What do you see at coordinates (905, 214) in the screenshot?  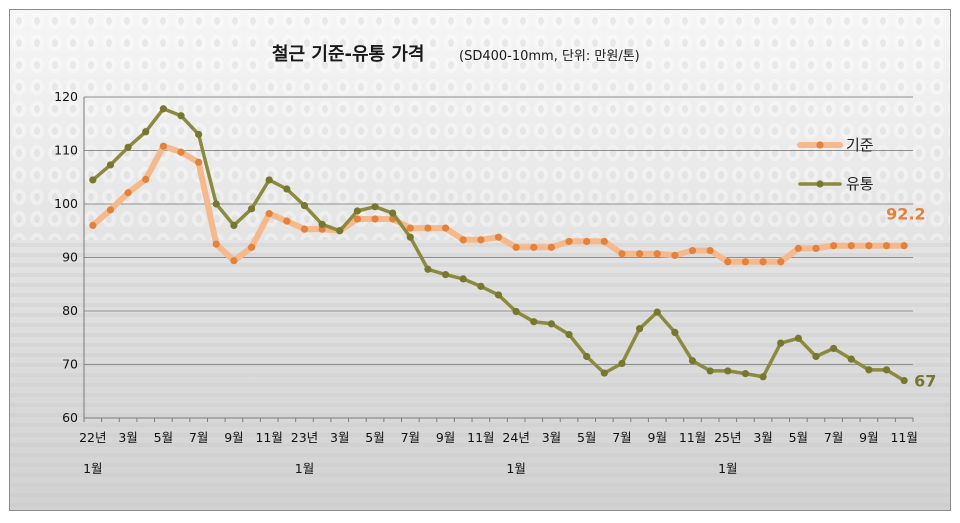 I see `end-value-label: 92.2` at bounding box center [905, 214].